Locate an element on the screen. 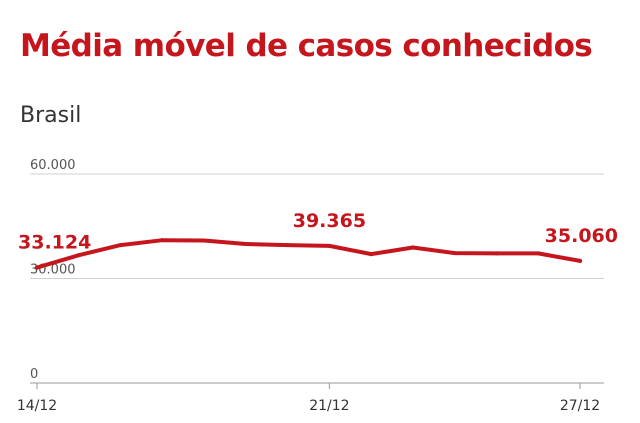 The image size is (640, 423). series-line is located at coordinates (308, 254).